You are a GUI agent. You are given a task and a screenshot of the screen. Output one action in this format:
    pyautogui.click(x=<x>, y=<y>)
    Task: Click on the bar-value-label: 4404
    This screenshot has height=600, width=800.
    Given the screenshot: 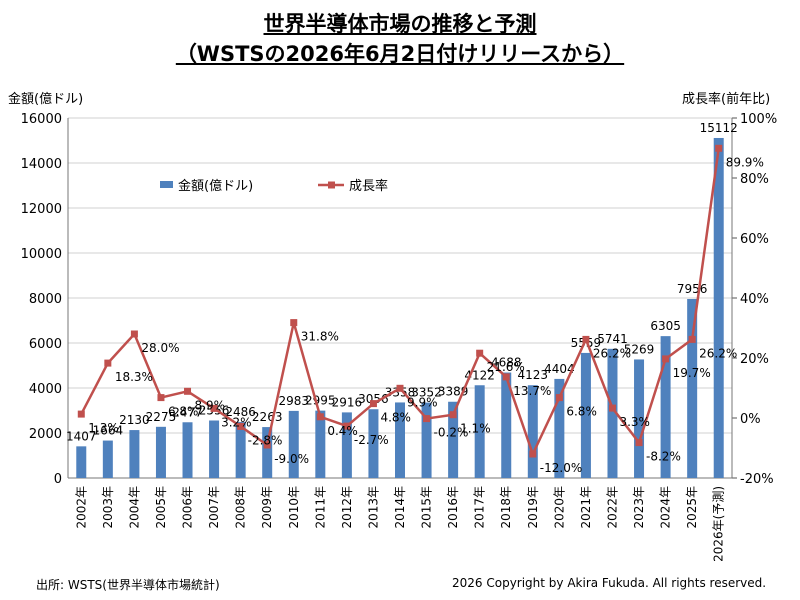 What is the action you would take?
    pyautogui.click(x=559, y=369)
    